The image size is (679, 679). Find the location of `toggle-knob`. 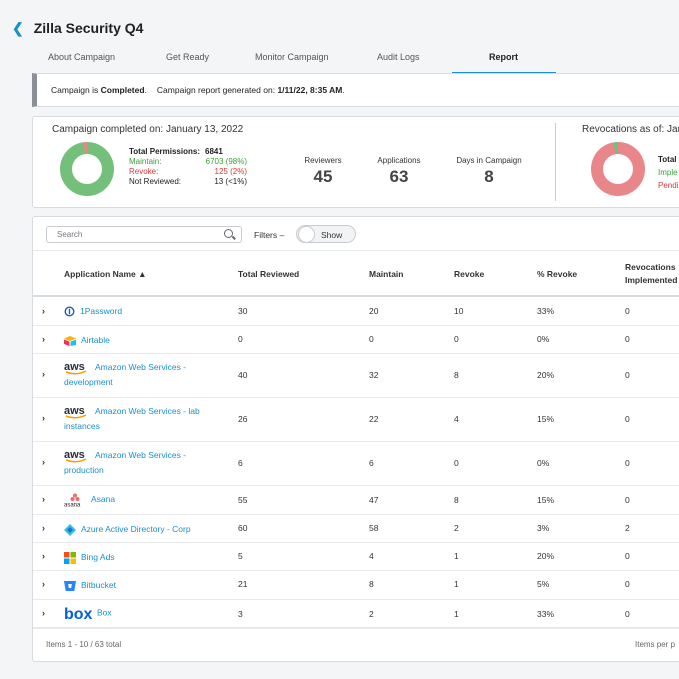

toggle-knob is located at coordinates (306, 234).